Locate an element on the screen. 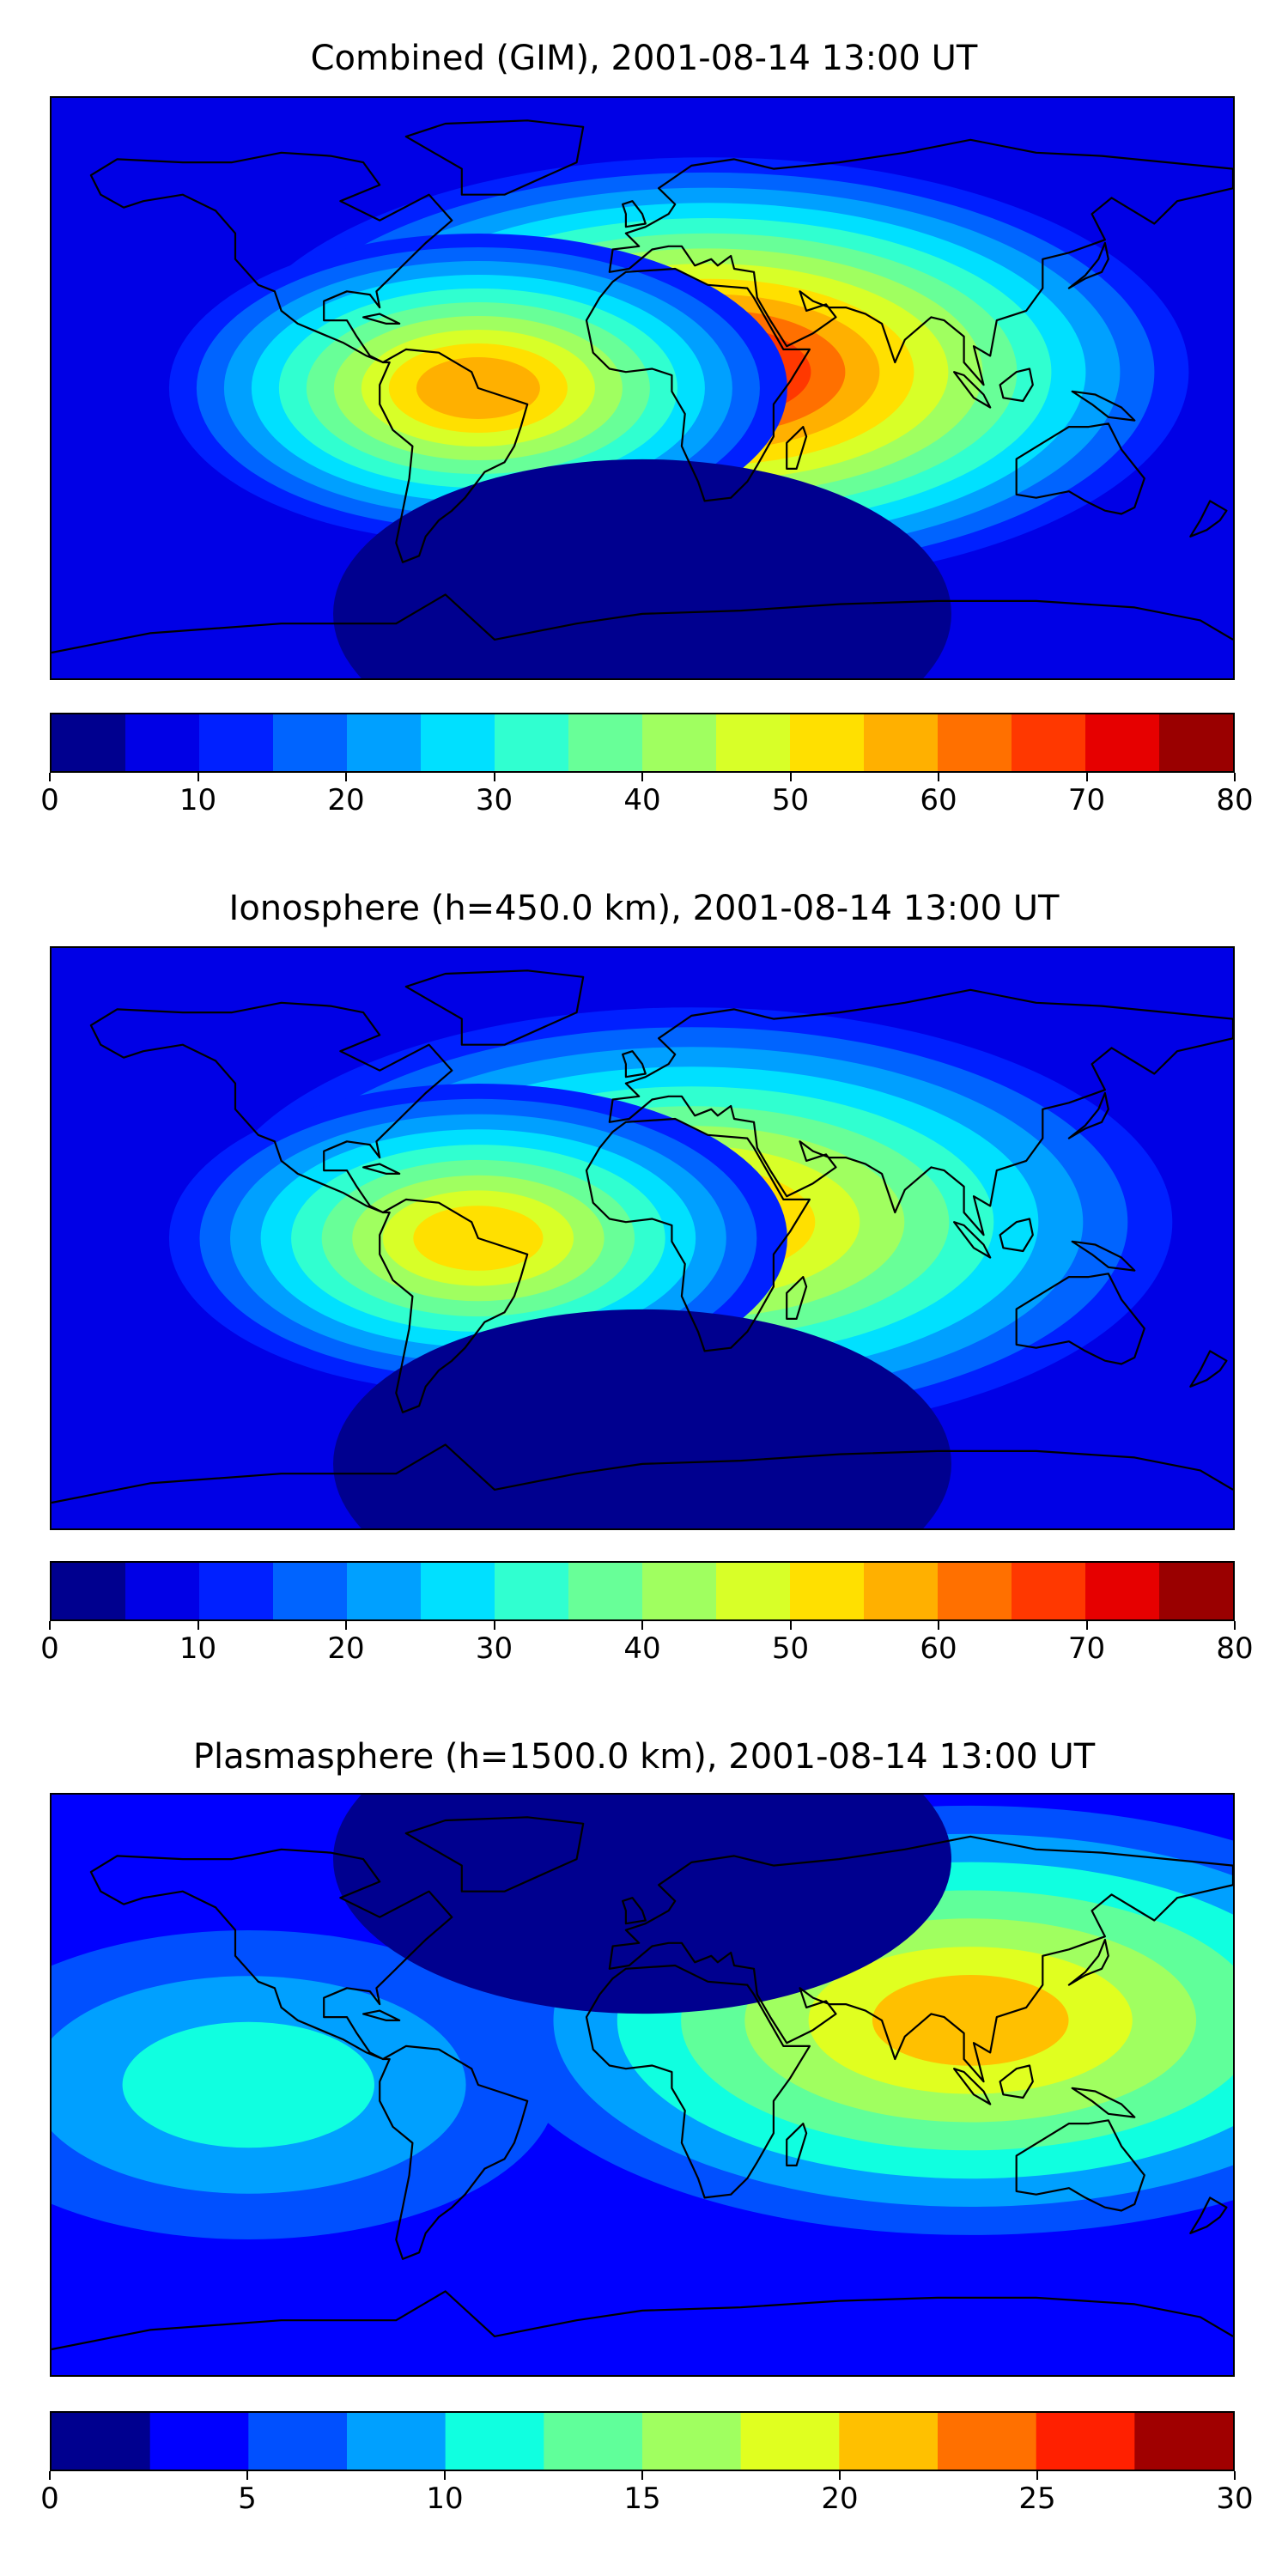 Image resolution: width=1288 pixels, height=2576 pixels. colorbar-ticks: 0 10 20 30 40 50 60 70 80 is located at coordinates (647, 795).